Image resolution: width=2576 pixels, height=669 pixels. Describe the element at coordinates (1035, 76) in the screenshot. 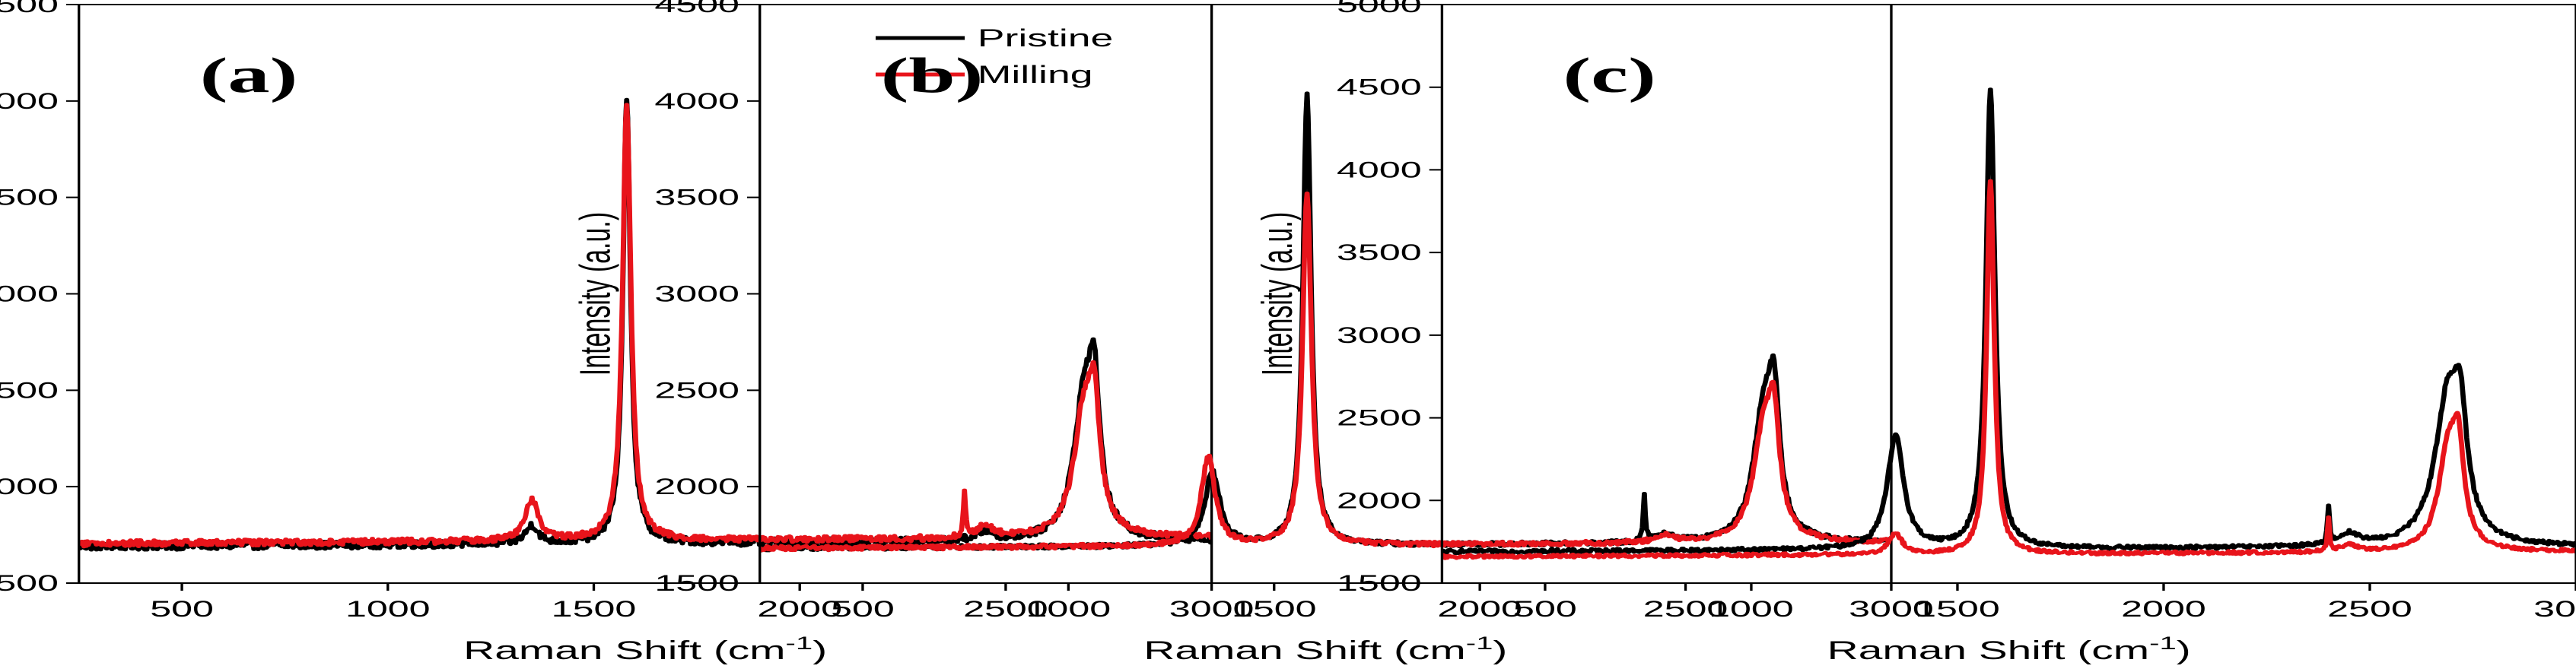

I see `legend-label-milling: Milling` at that location.